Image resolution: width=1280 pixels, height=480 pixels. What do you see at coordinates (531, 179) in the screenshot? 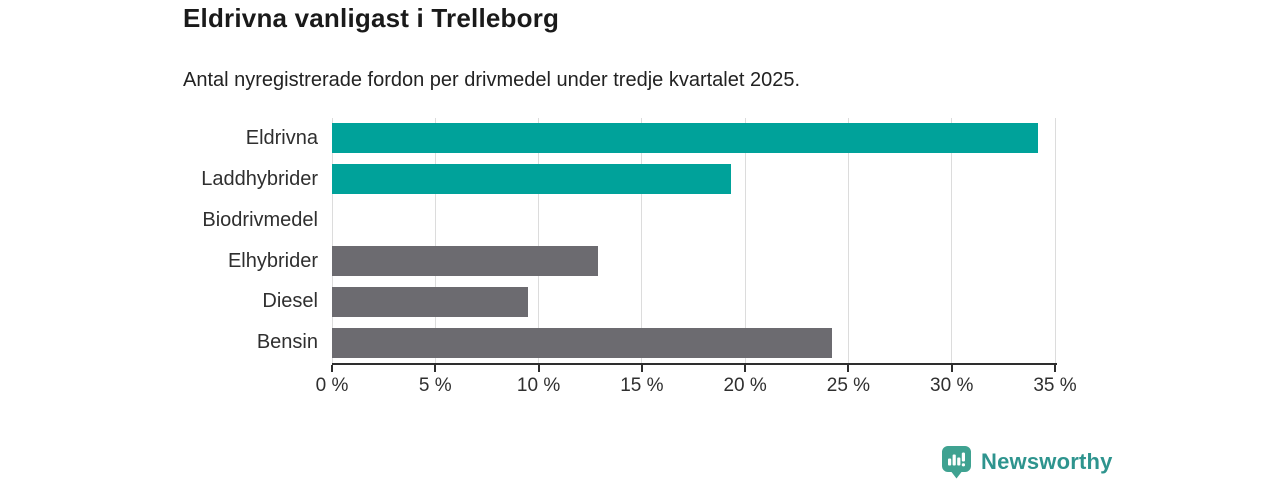
I see `bar-laddhybrider` at bounding box center [531, 179].